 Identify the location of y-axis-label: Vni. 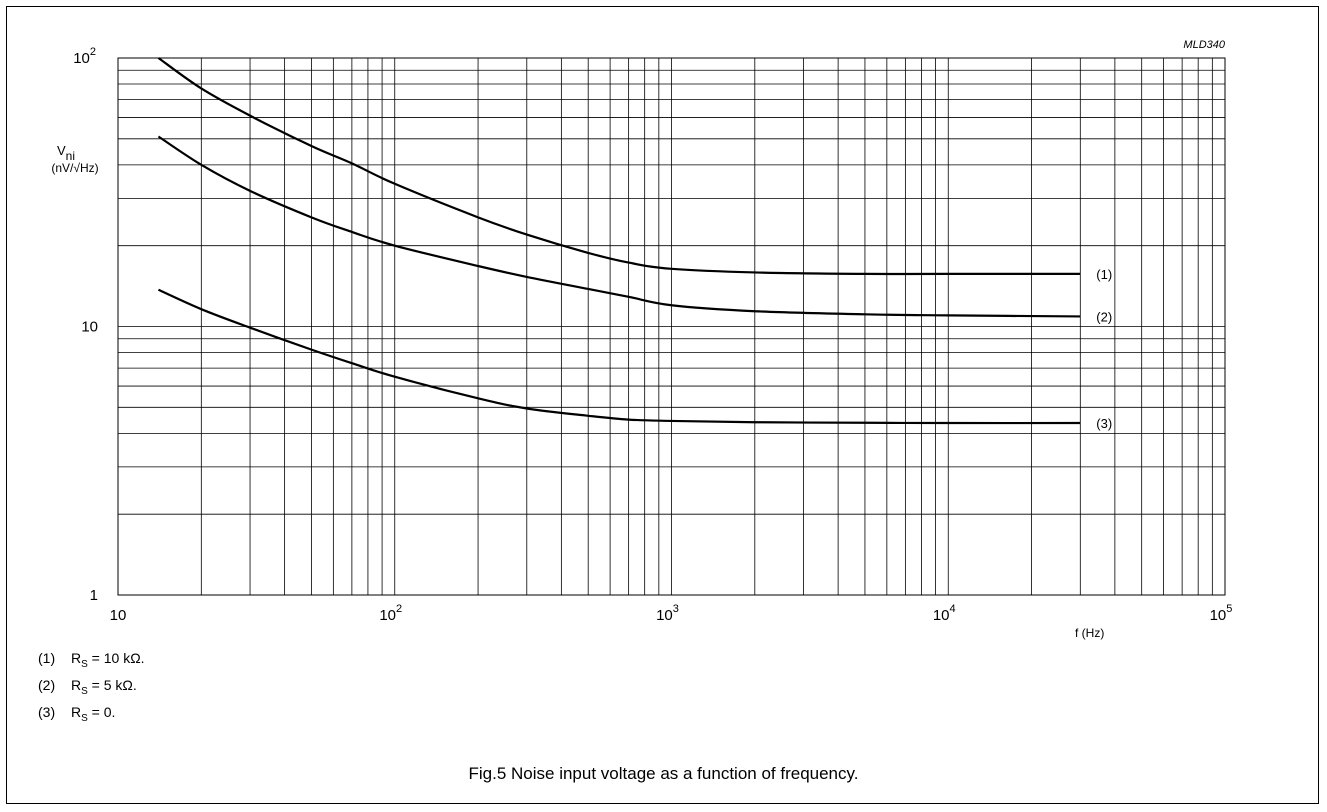
(66, 153).